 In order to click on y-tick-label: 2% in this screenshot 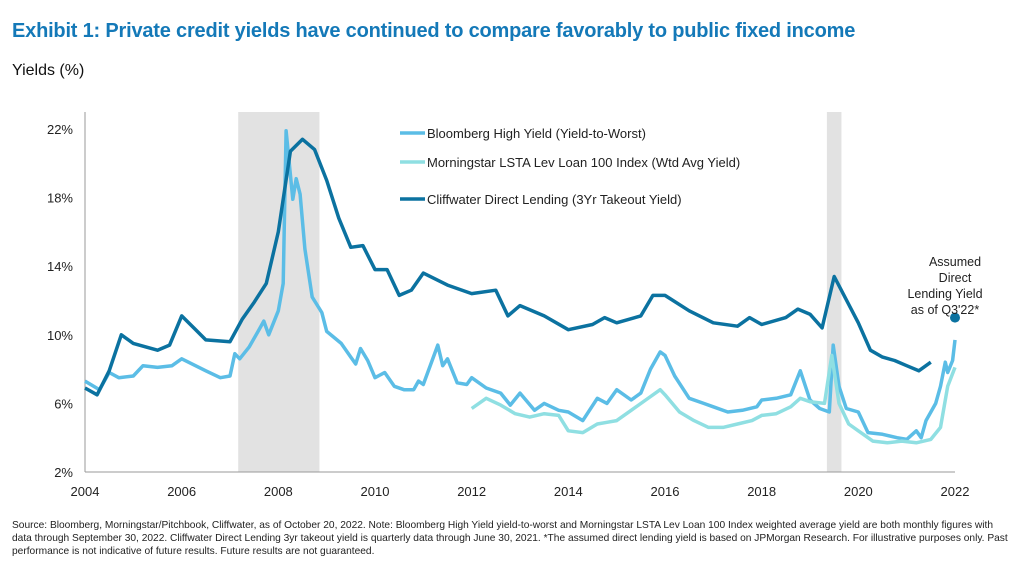, I will do `click(63, 472)`.